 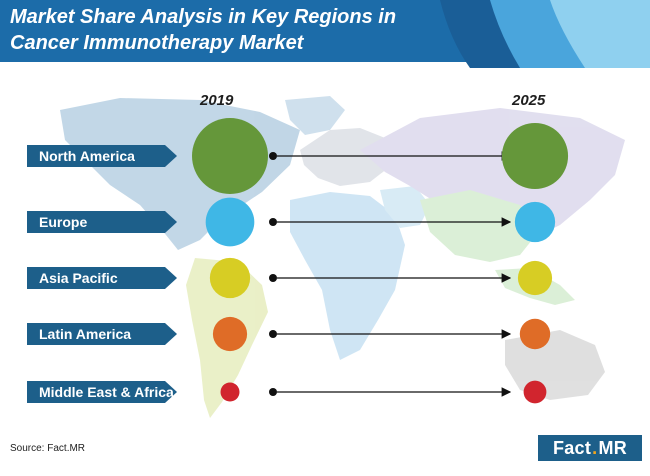 What do you see at coordinates (87, 156) in the screenshot?
I see `region-label: North America` at bounding box center [87, 156].